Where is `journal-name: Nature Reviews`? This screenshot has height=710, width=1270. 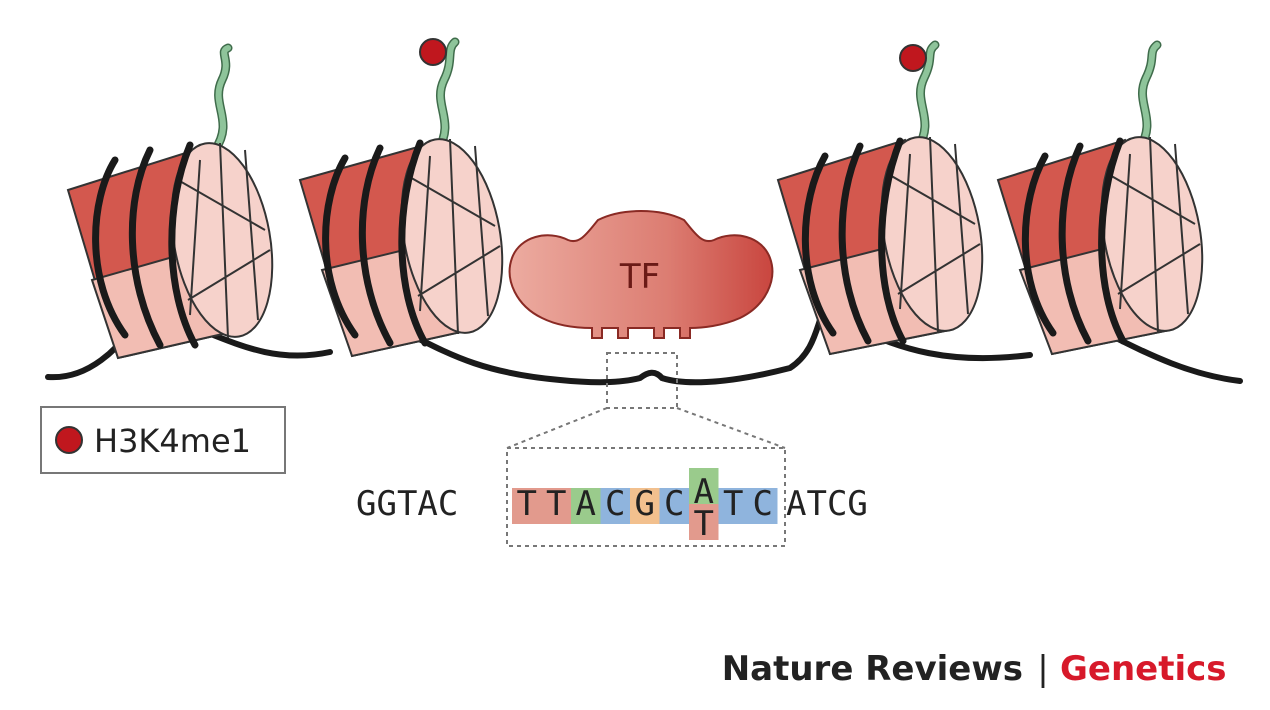
journal-name: Nature Reviews is located at coordinates (872, 669).